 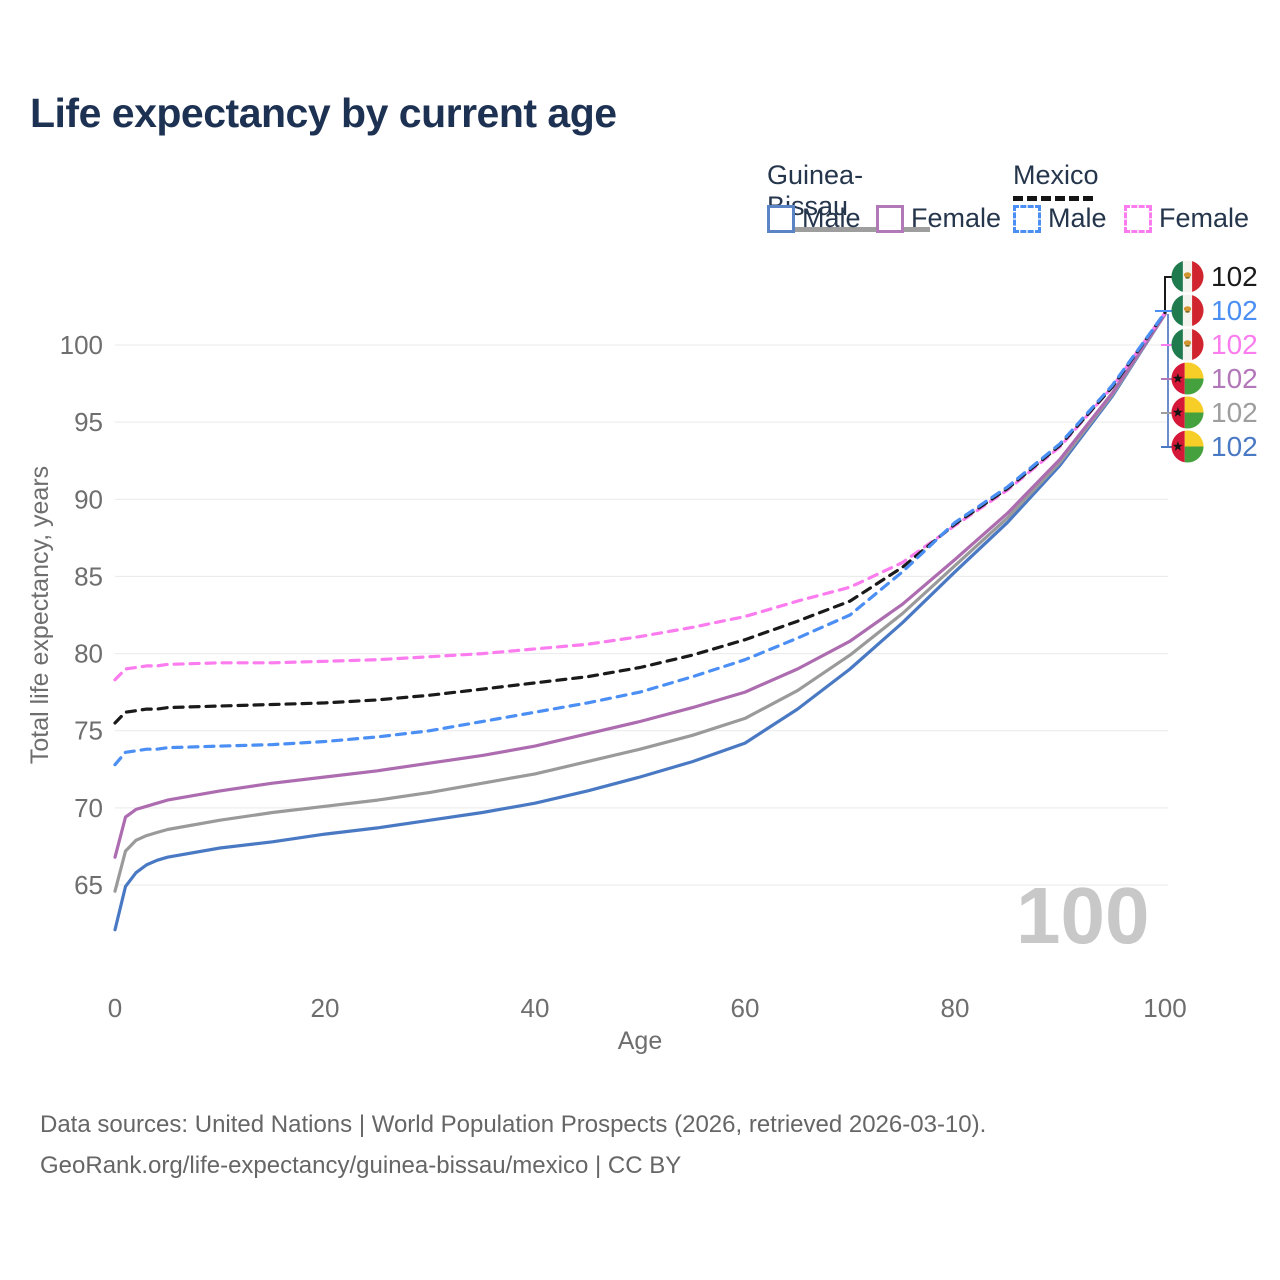 I want to click on end-label-mexico-total: 102, so click(x=1214, y=276).